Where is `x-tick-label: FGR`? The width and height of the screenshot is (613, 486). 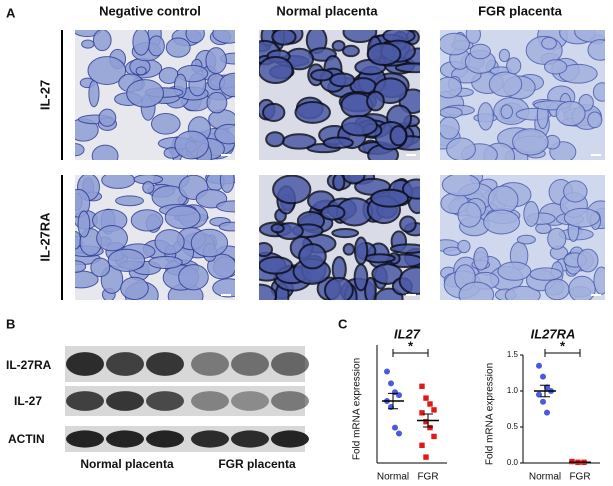 x-tick-label: FGR is located at coordinates (427, 477).